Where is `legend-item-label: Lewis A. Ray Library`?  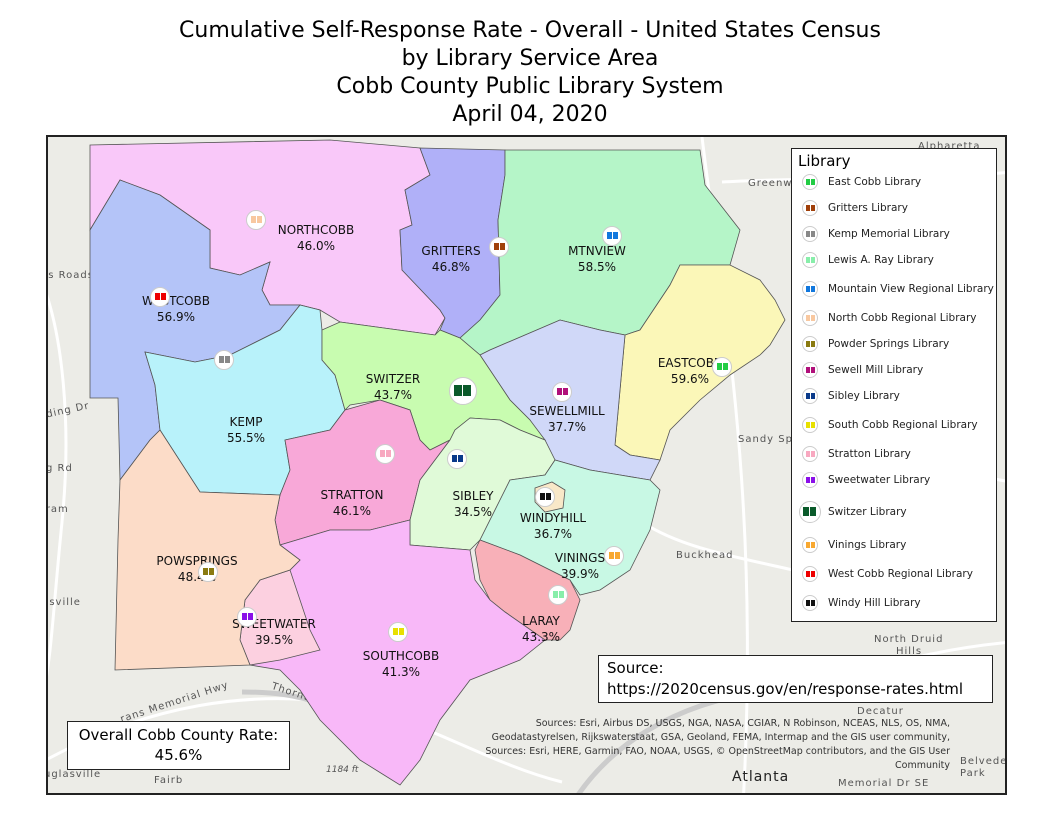 legend-item-label: Lewis A. Ray Library is located at coordinates (881, 260).